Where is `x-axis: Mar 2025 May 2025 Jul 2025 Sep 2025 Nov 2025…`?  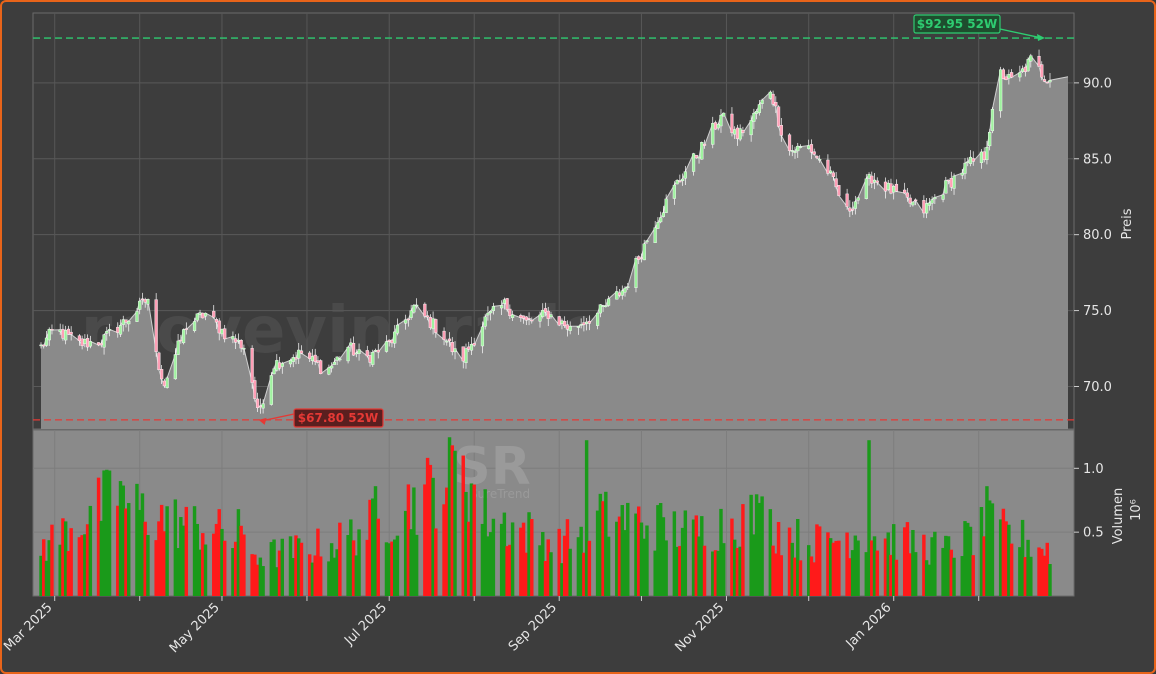
x-axis: Mar 2025 May 2025 Jul 2025 Sep 2025 Nov 2025… is located at coordinates (491, 626).